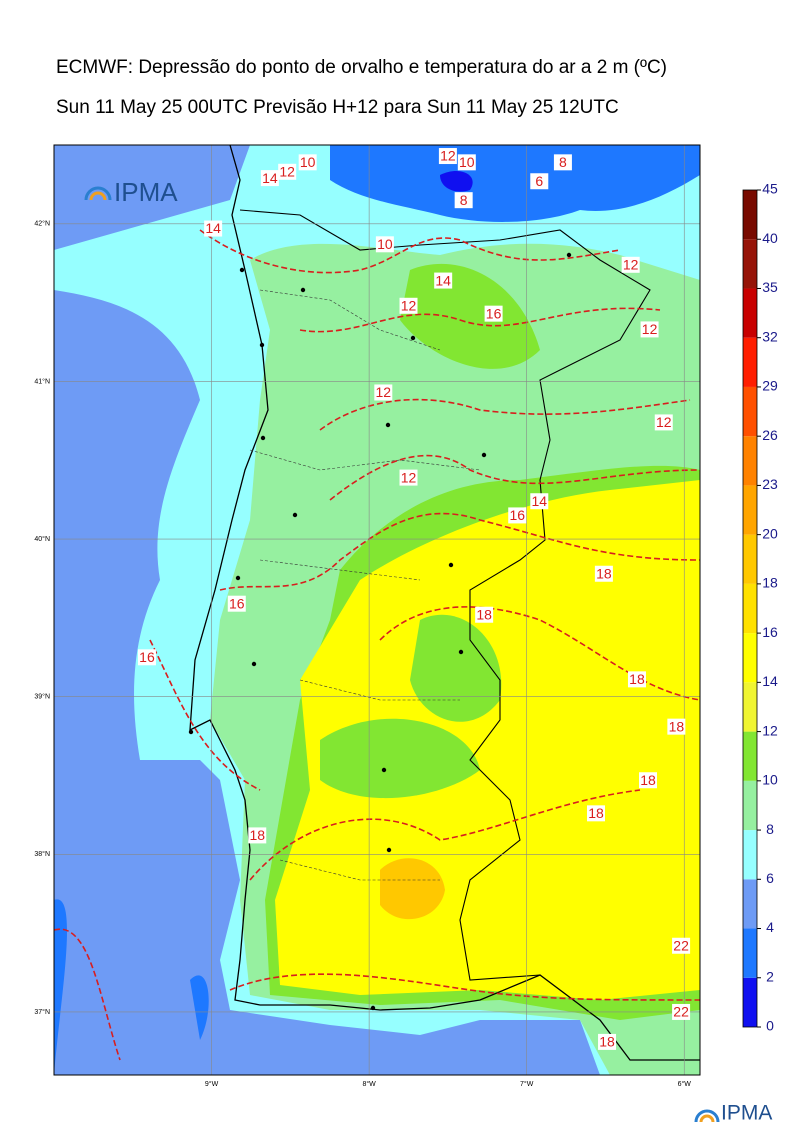 This screenshot has height=1136, width=800. Describe the element at coordinates (527, 1084) in the screenshot. I see `lon-label: 7°W` at that location.